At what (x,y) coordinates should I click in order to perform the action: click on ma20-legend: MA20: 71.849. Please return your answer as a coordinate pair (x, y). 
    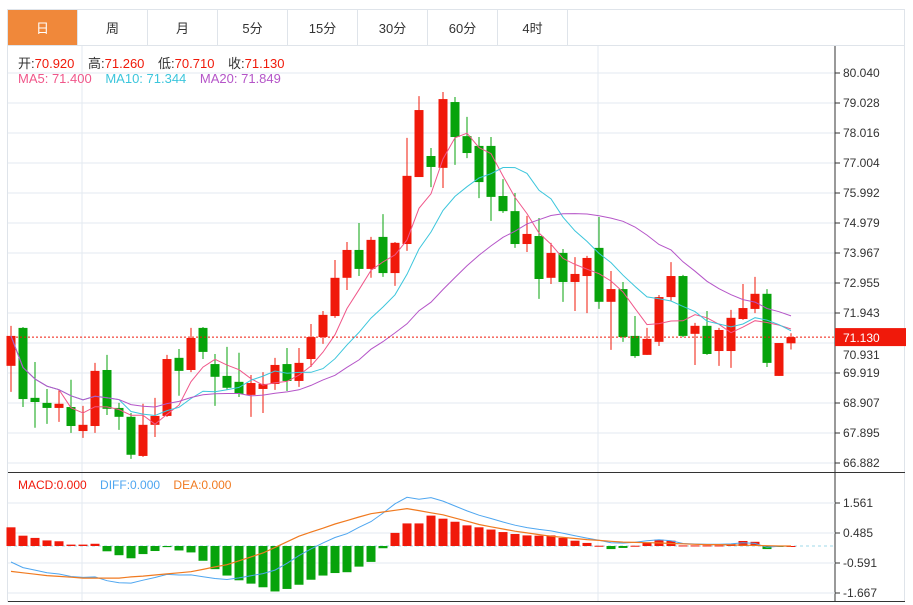
    Looking at the image, I should click on (240, 78).